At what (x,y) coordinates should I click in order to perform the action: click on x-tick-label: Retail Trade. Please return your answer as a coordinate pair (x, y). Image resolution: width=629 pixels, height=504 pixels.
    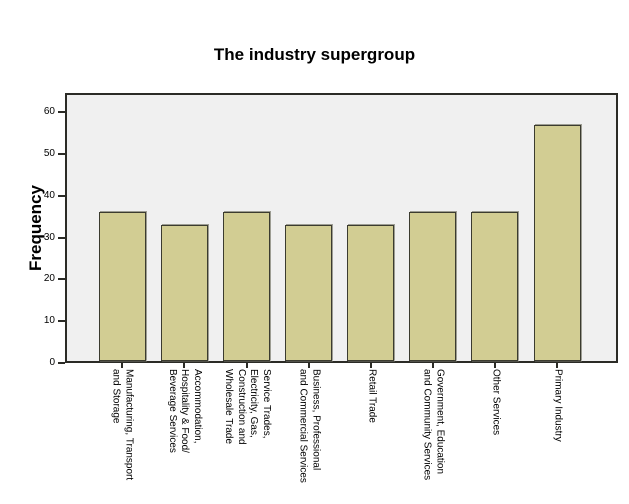
    Looking at the image, I should click on (370, 396).